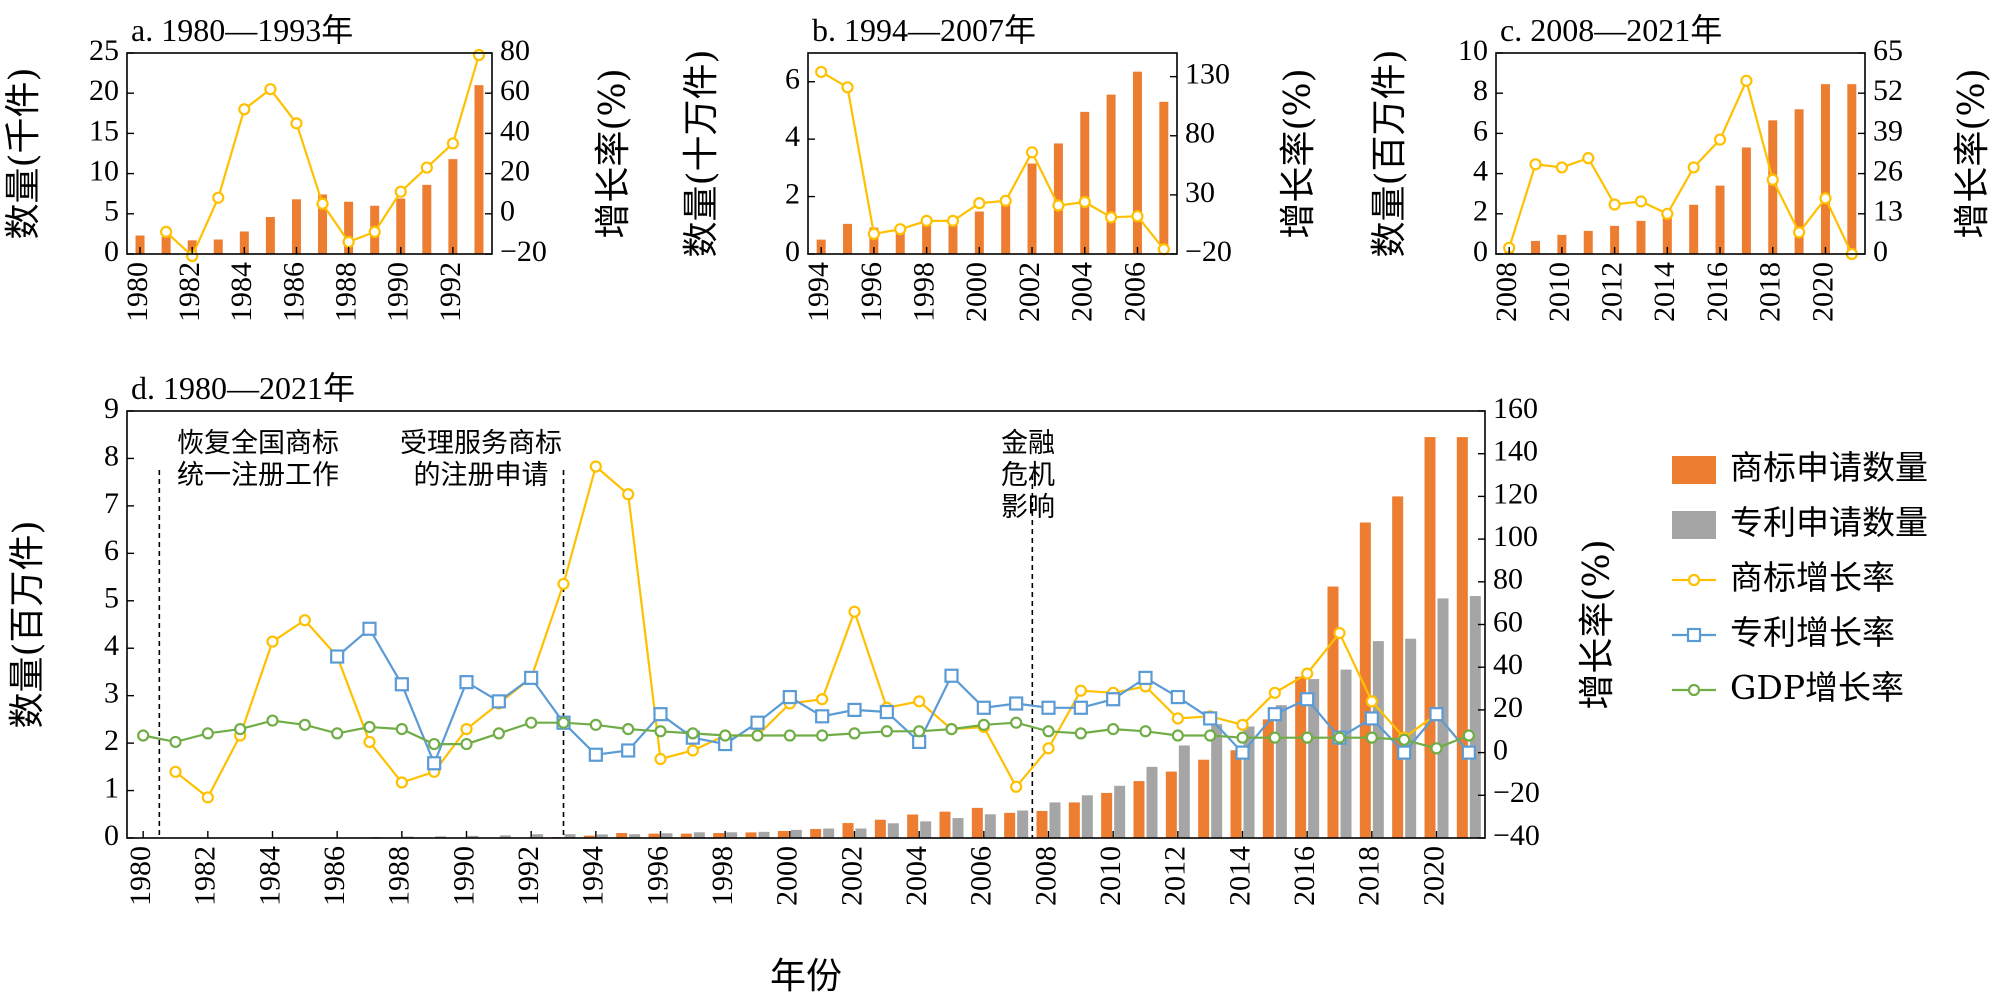 This screenshot has height=995, width=2000. What do you see at coordinates (140, 876) in the screenshot?
I see `x-tick-label: 1980` at bounding box center [140, 876].